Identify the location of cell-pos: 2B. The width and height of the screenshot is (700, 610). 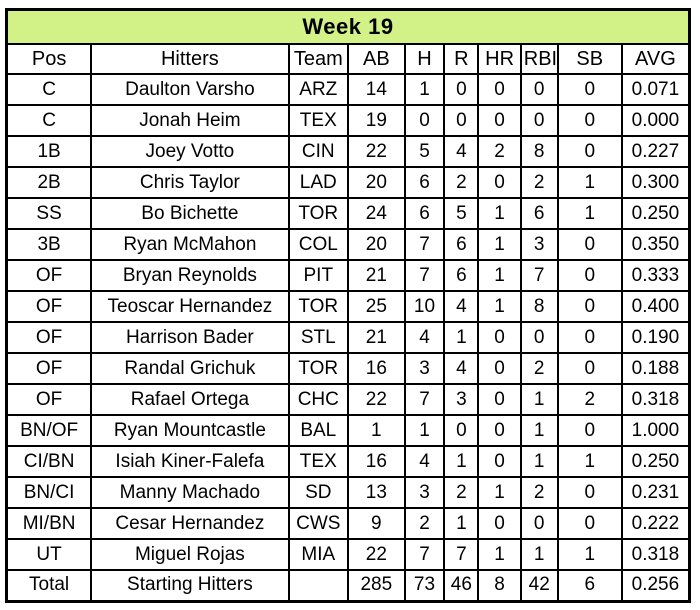
(49, 182).